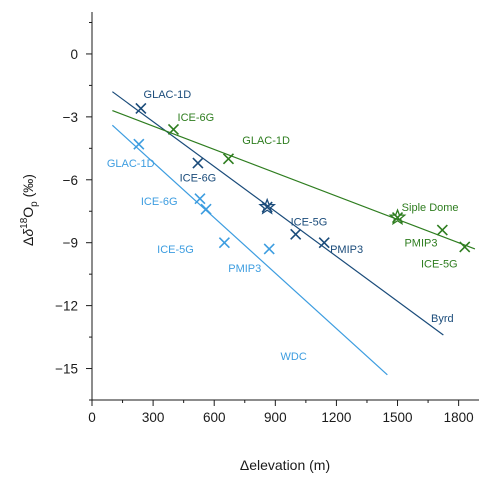  What do you see at coordinates (267, 206) in the screenshot?
I see `byrd-star-marker` at bounding box center [267, 206].